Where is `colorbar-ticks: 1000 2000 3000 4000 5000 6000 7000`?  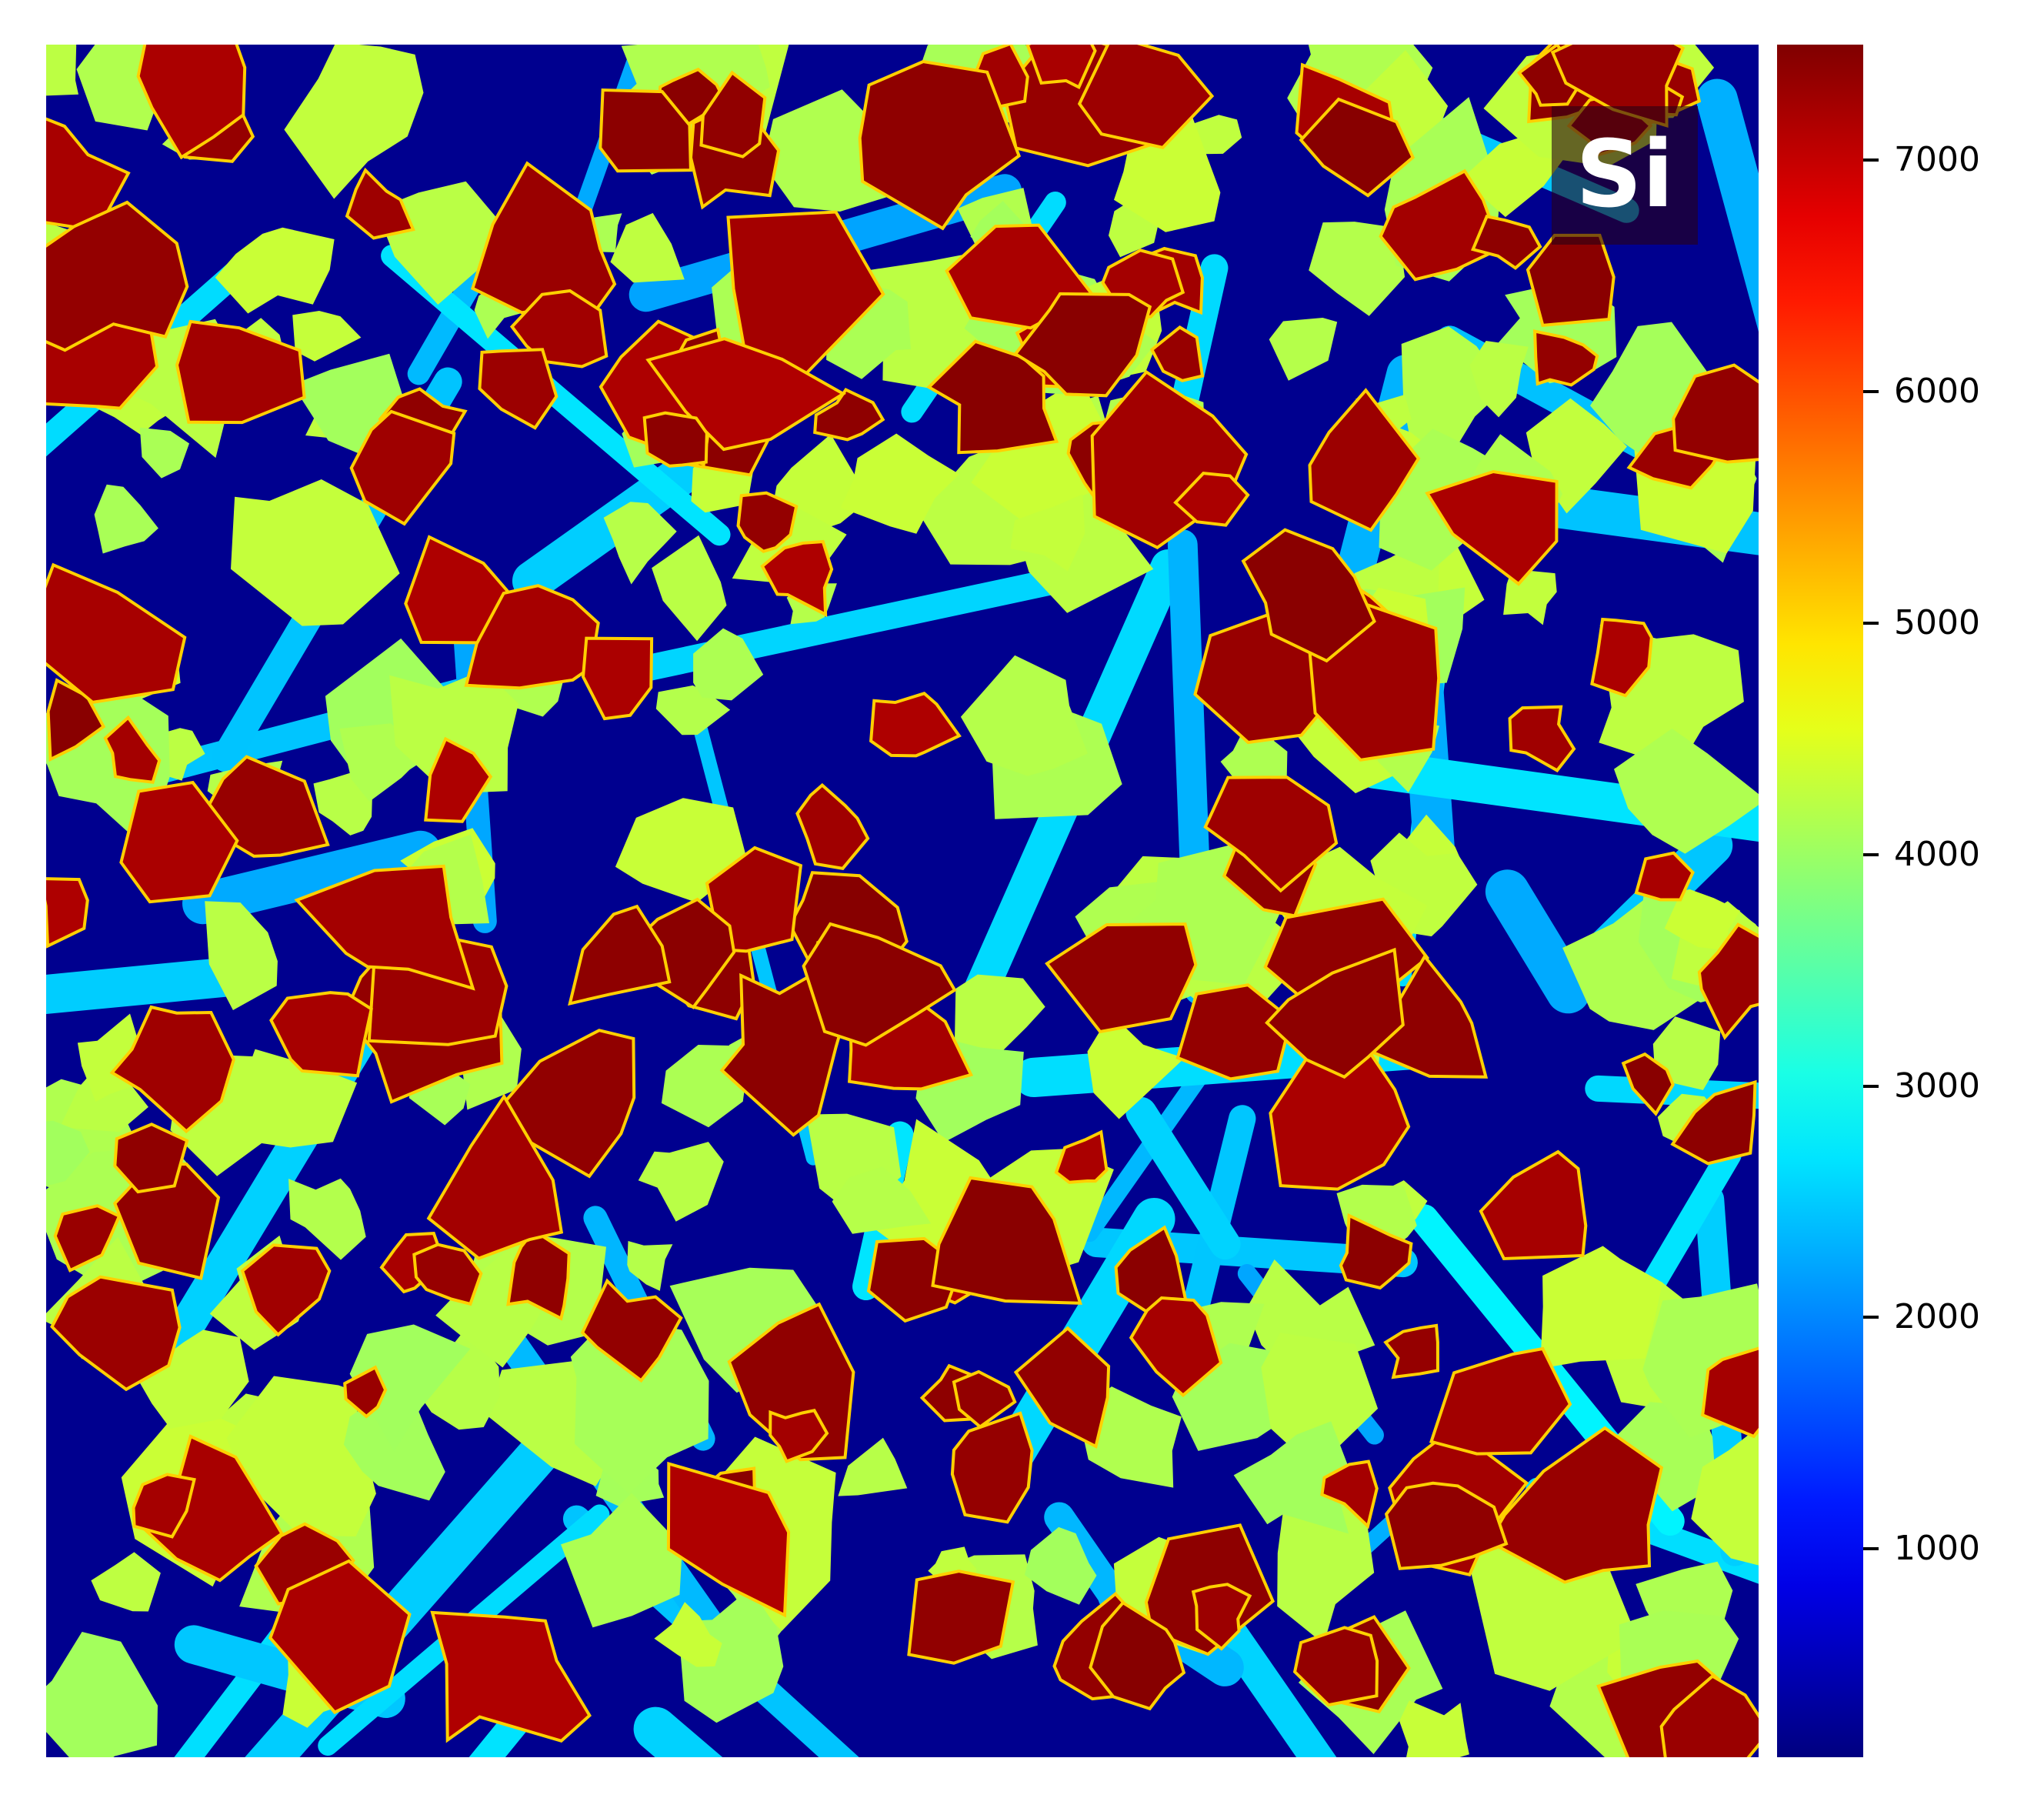 colorbar-ticks: 1000 2000 3000 4000 5000 6000 7000 is located at coordinates (1951, 901).